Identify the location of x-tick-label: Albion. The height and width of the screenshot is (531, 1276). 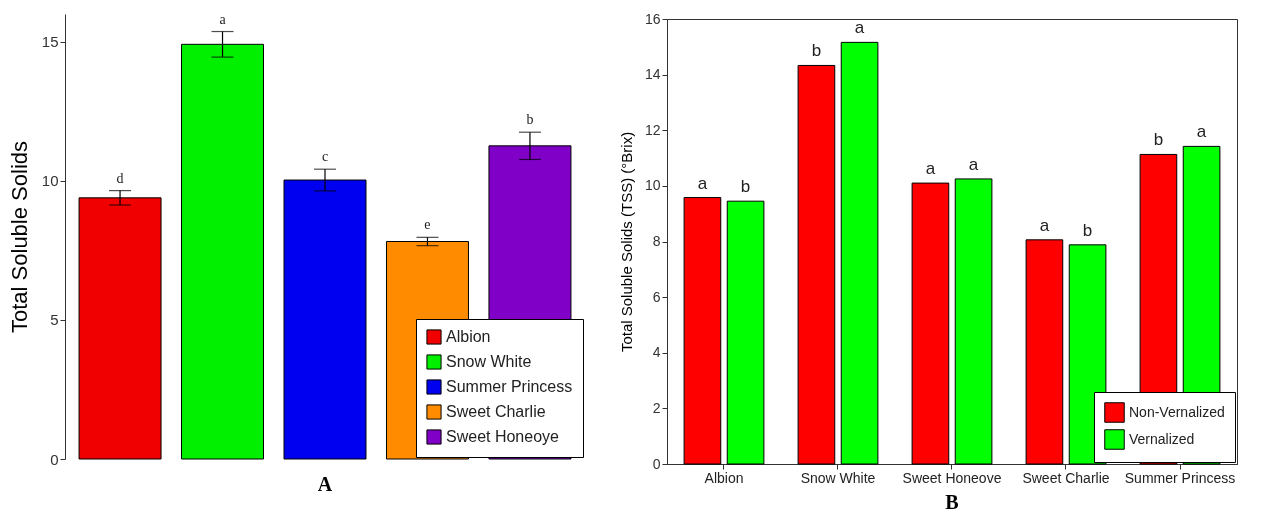
(724, 477).